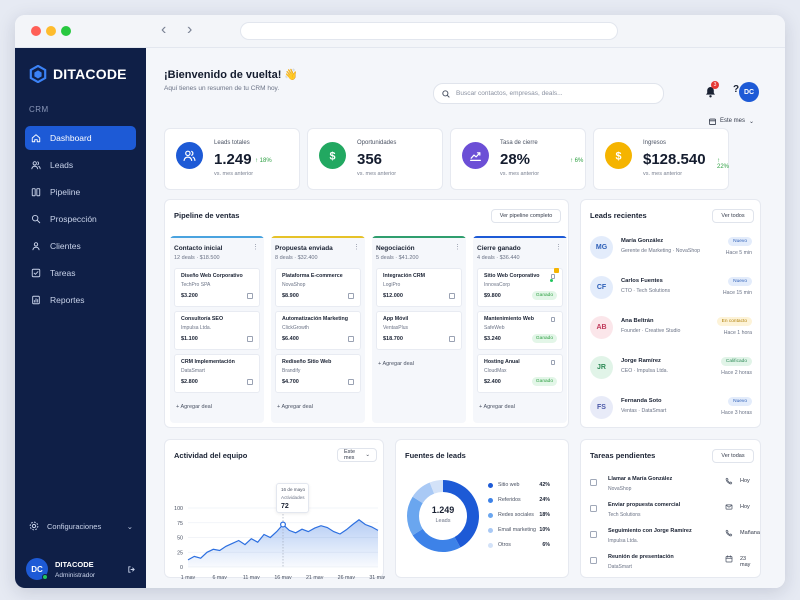  Describe the element at coordinates (189, 296) in the screenshot. I see `deal-amount: $3.200` at that location.